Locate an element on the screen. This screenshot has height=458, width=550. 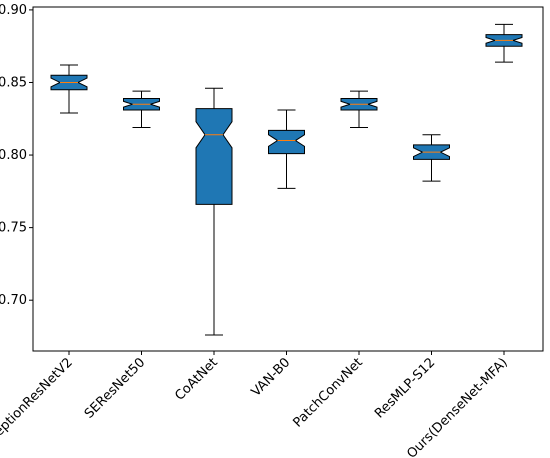
x-tick-label: VAN-B0 is located at coordinates (271, 377).